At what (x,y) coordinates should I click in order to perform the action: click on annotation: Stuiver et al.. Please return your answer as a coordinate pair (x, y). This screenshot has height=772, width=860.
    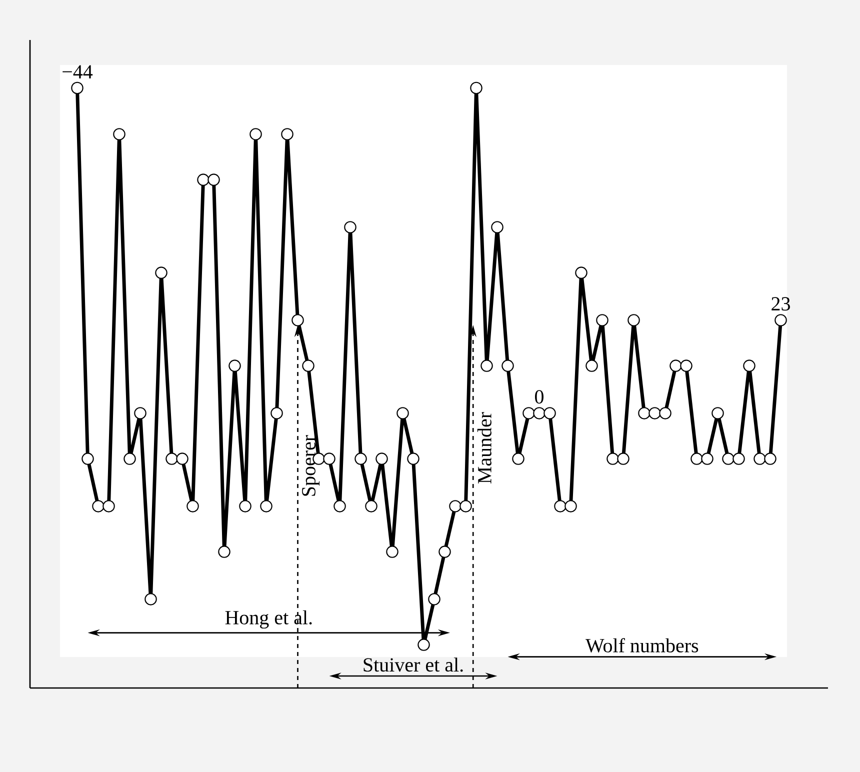
    Looking at the image, I should click on (413, 665).